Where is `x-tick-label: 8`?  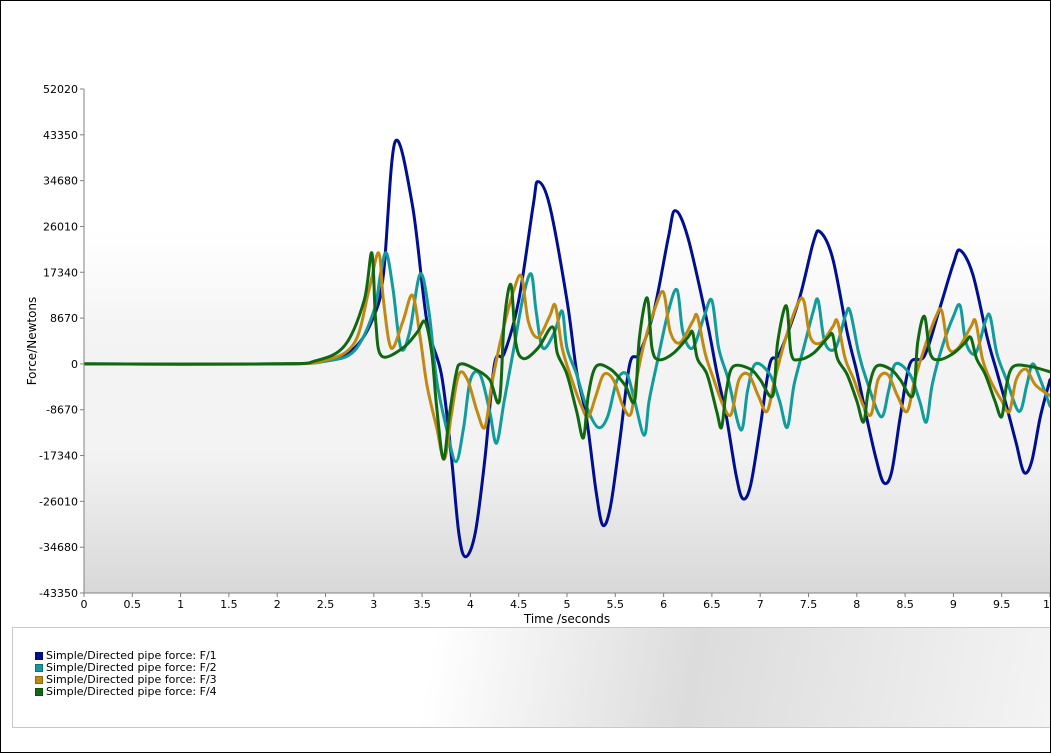 x-tick-label: 8 is located at coordinates (856, 604).